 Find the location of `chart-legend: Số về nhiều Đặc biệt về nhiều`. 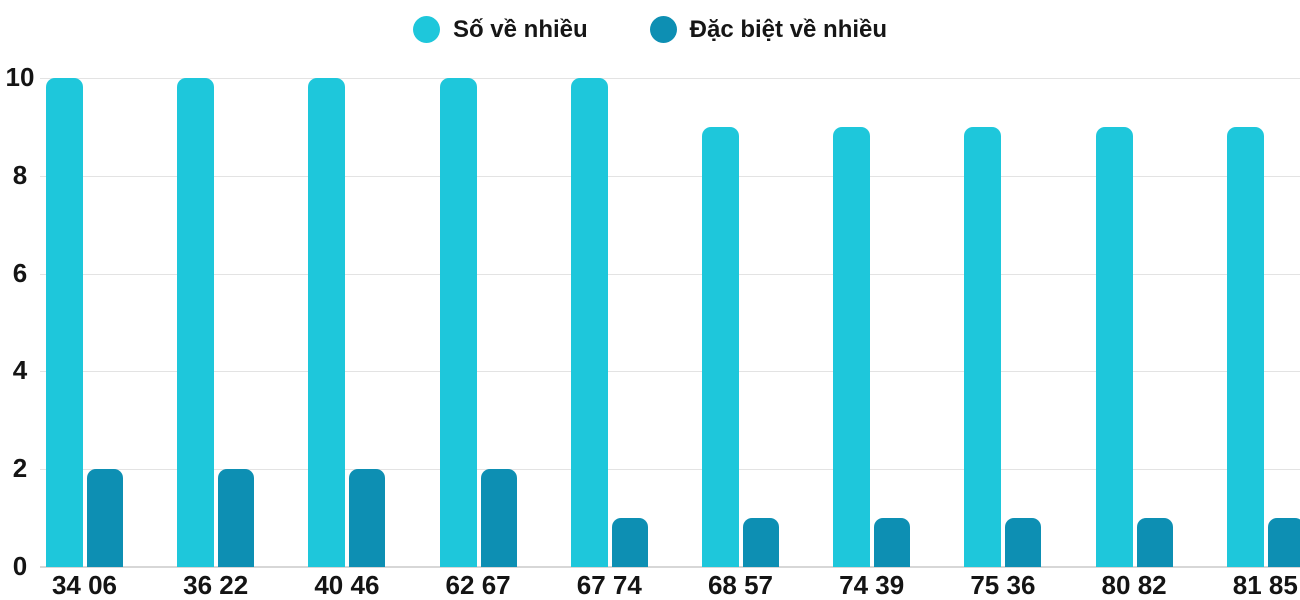

chart-legend: Số về nhiều Đặc biệt về nhiều is located at coordinates (650, 29).